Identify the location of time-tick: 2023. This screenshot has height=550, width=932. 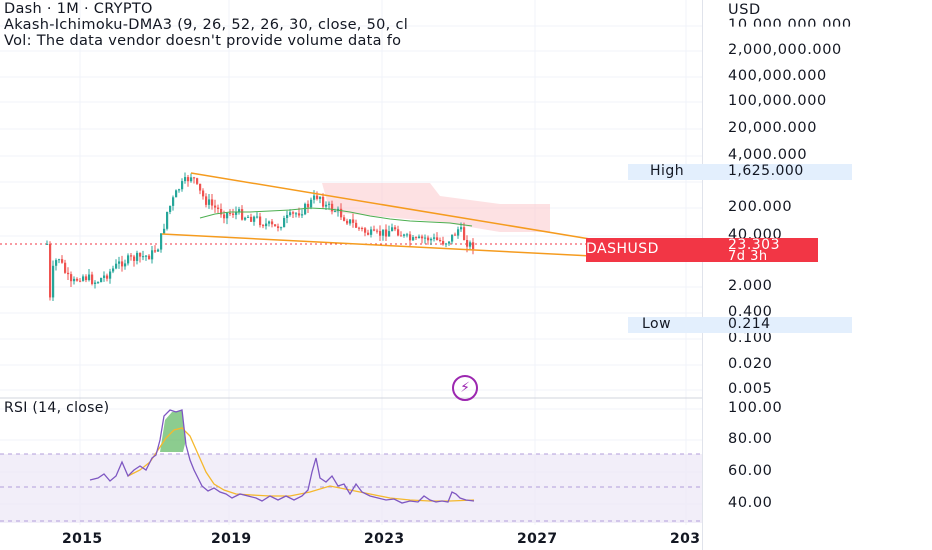
(384, 539).